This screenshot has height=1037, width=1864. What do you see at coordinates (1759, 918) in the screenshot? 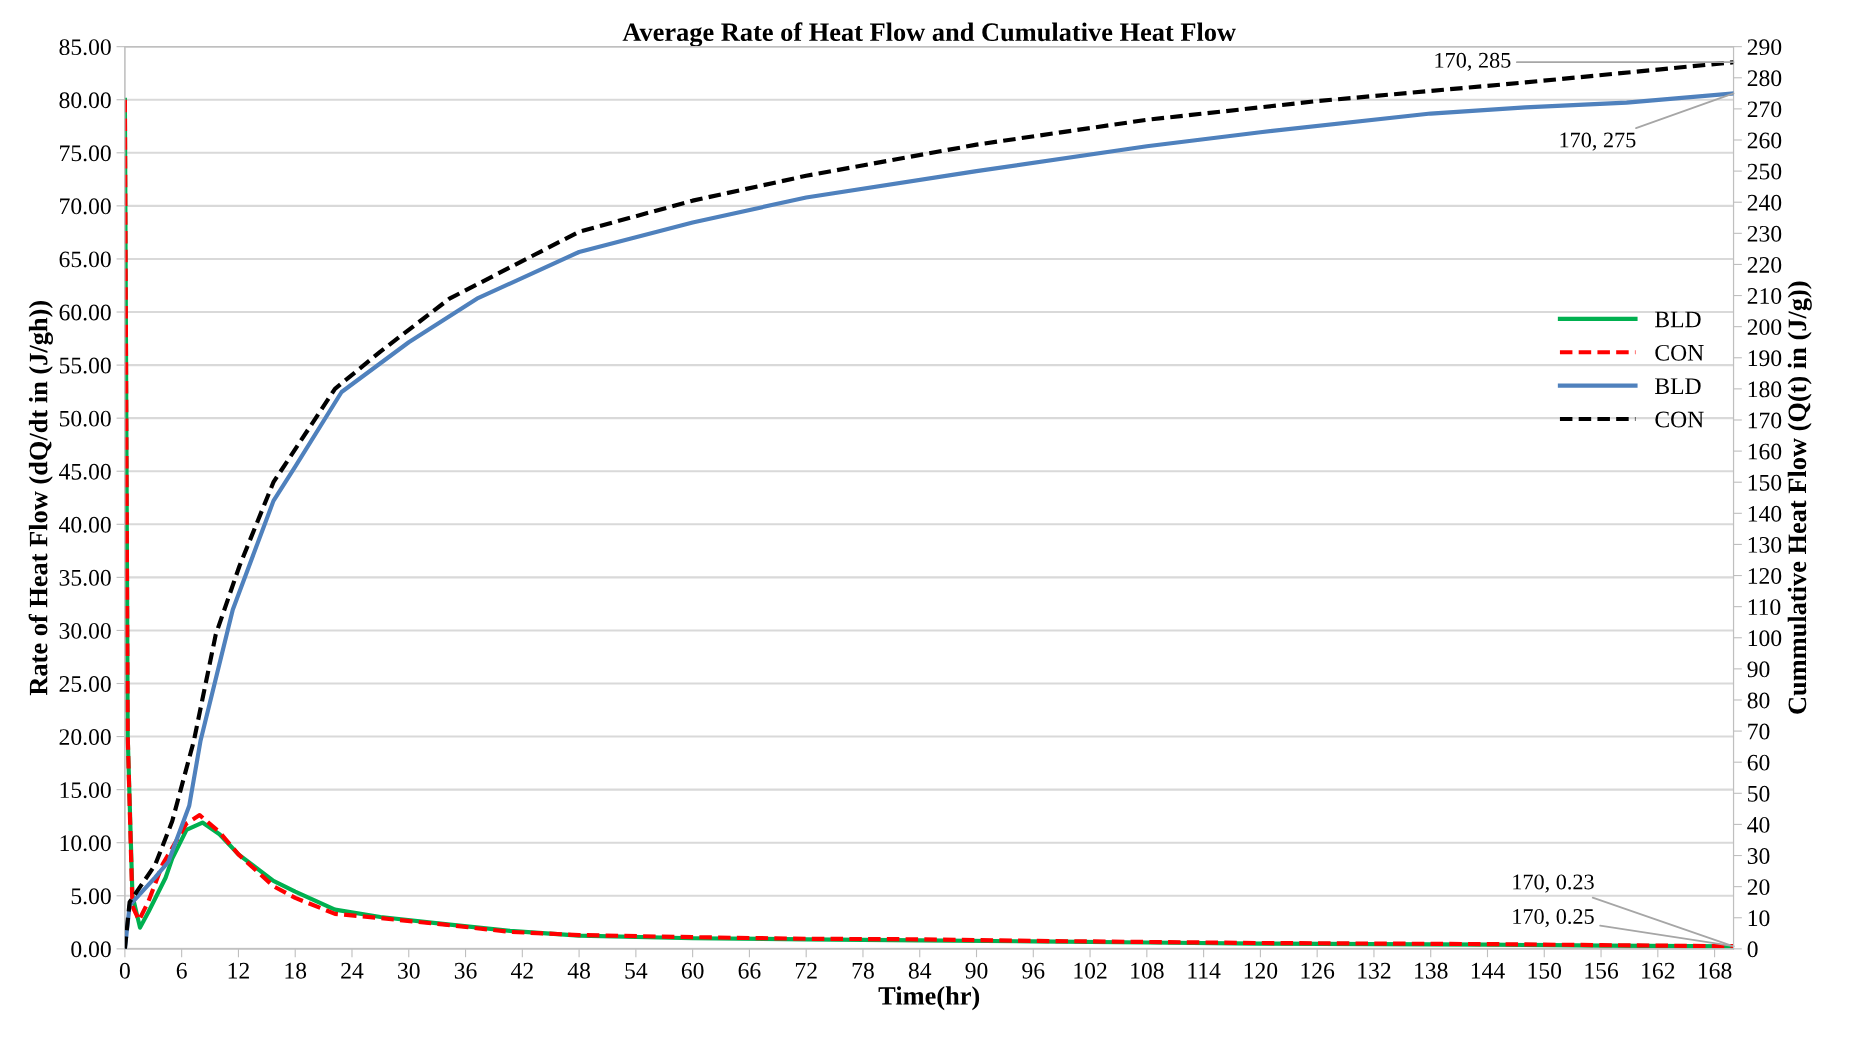
I see `y2-tick-label: 10` at bounding box center [1759, 918].